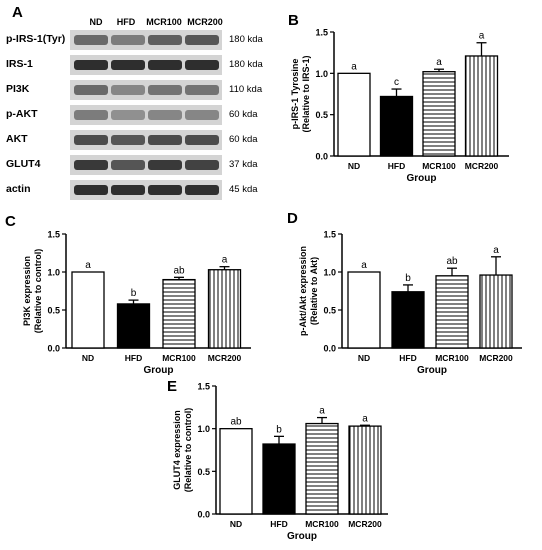  Describe the element at coordinates (23, 164) in the screenshot. I see `blot-row-label: GLUT4` at that location.